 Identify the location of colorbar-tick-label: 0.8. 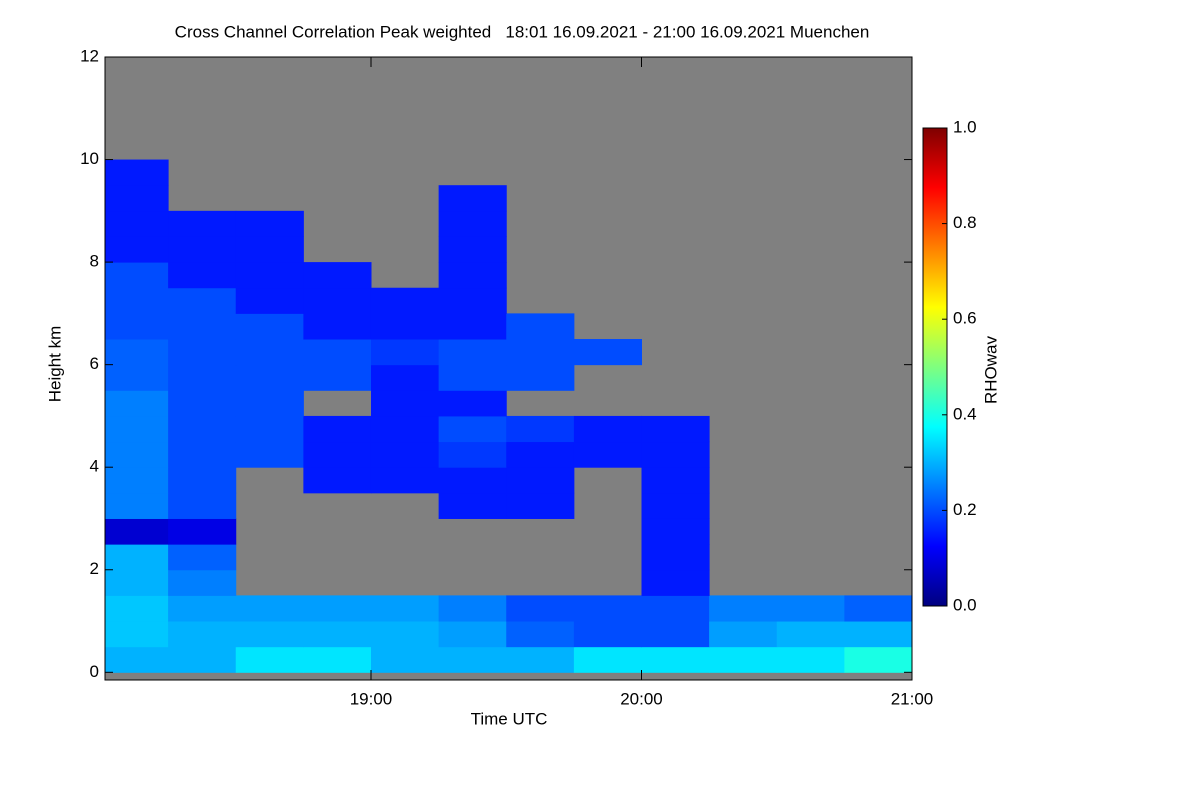
(965, 222).